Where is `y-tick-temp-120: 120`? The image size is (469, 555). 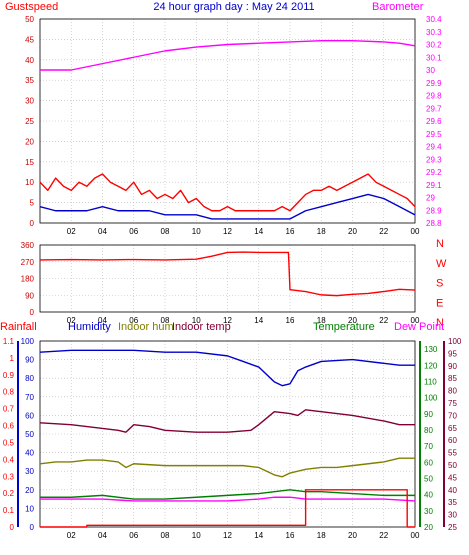 y-tick-temp-120: 120 is located at coordinates (431, 365).